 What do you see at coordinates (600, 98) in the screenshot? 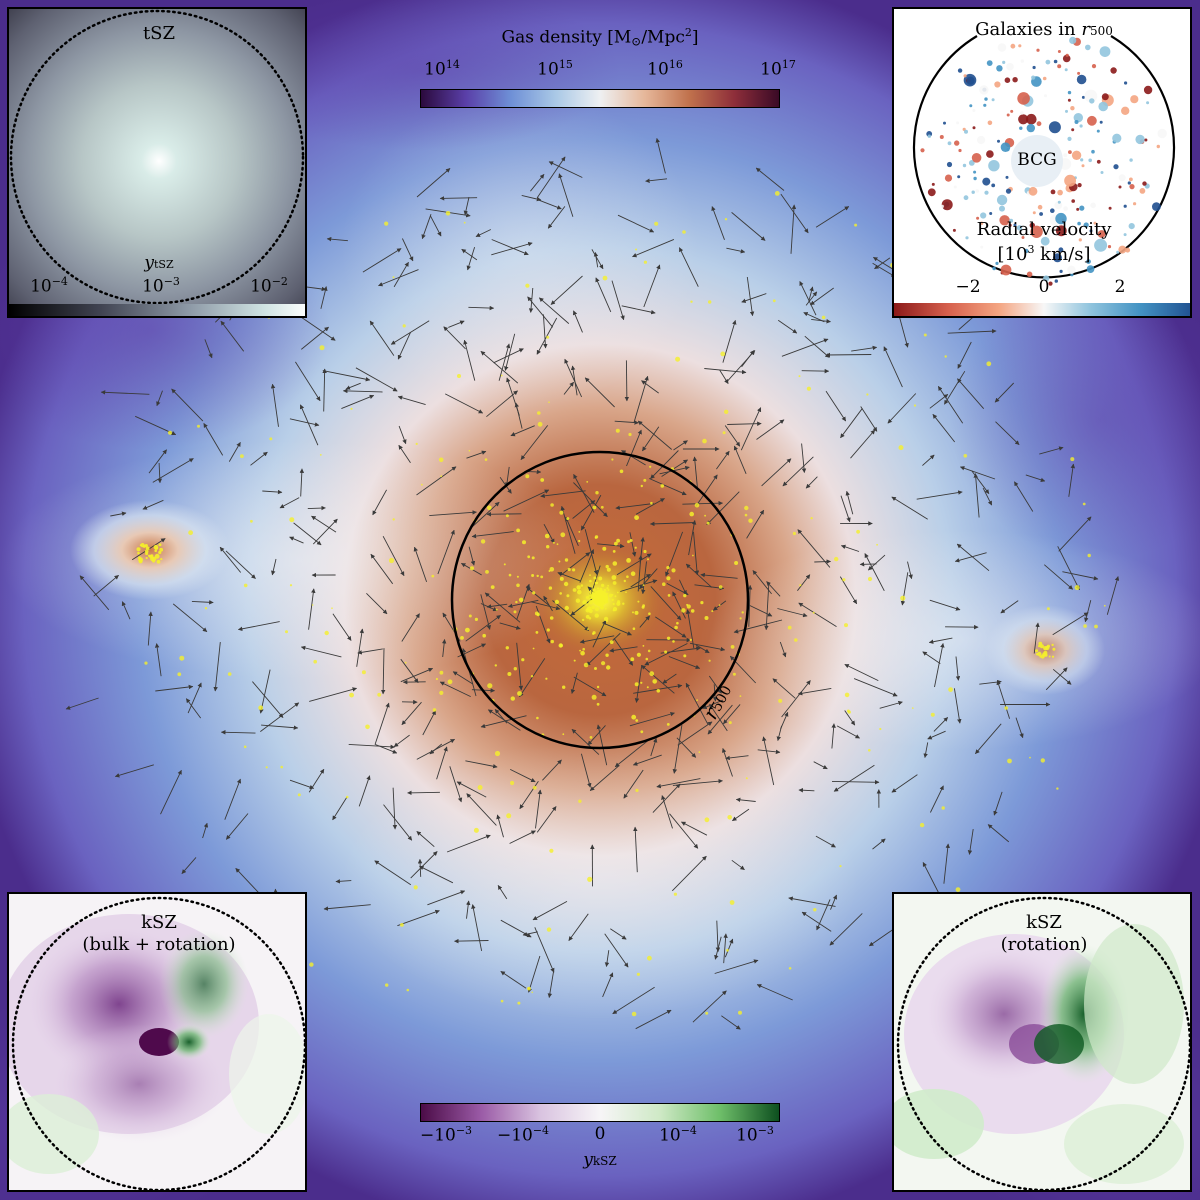
I see `density-colorbar` at bounding box center [600, 98].